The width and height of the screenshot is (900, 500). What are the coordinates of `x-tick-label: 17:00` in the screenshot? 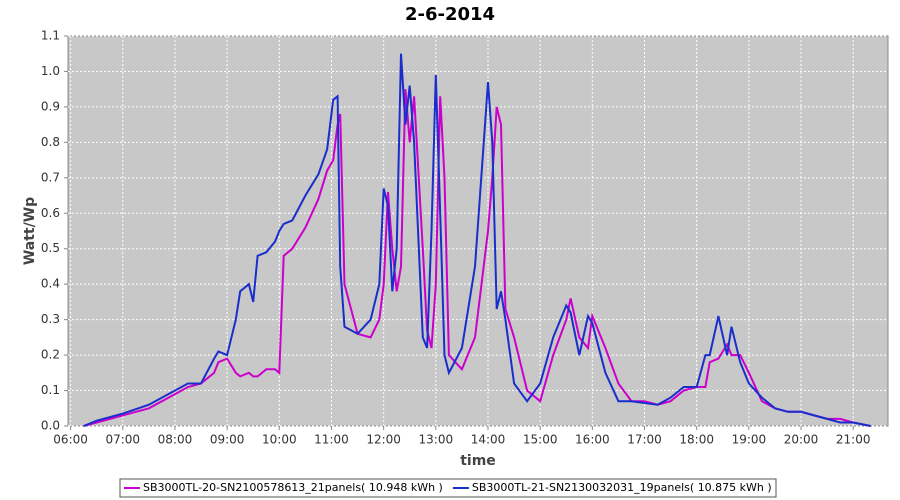 It's located at (644, 440).